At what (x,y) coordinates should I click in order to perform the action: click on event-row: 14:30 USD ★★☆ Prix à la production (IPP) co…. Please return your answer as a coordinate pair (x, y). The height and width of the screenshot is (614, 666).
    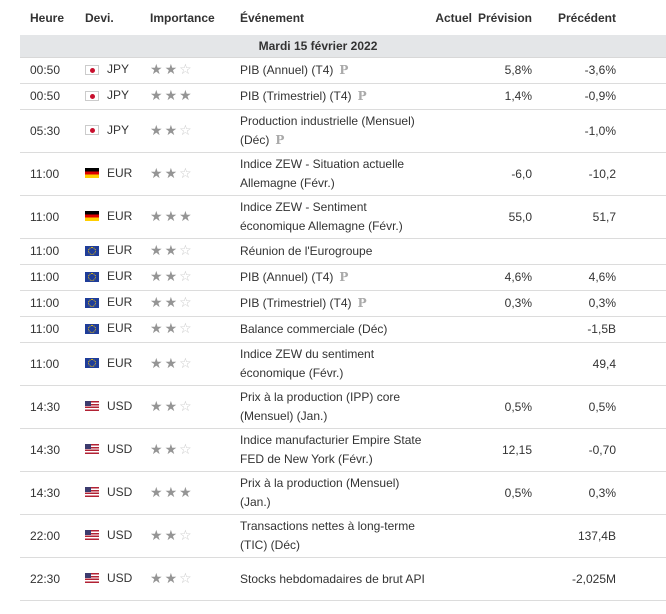
    Looking at the image, I should click on (343, 407).